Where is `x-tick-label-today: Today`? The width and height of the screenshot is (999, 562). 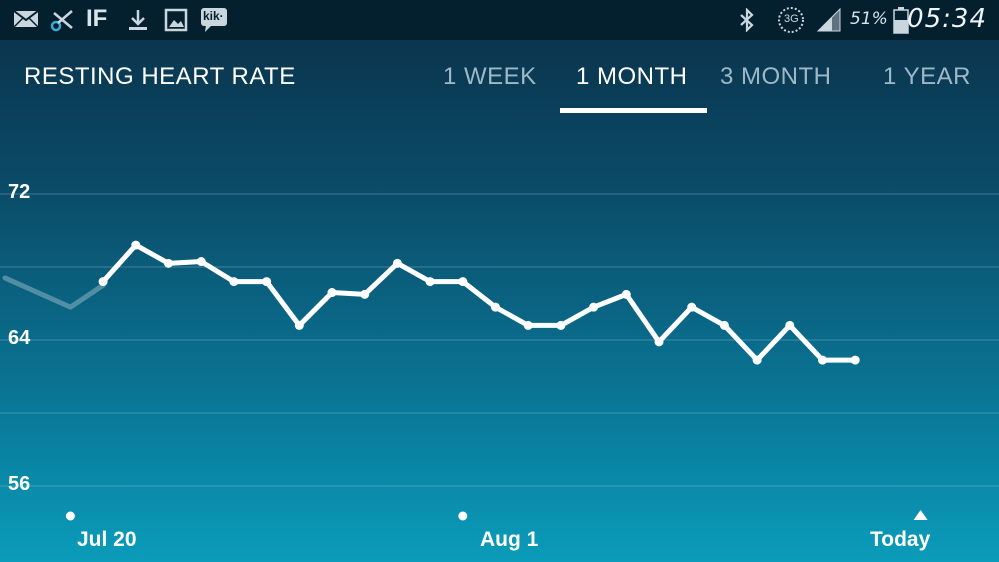 x-tick-label-today: Today is located at coordinates (900, 539).